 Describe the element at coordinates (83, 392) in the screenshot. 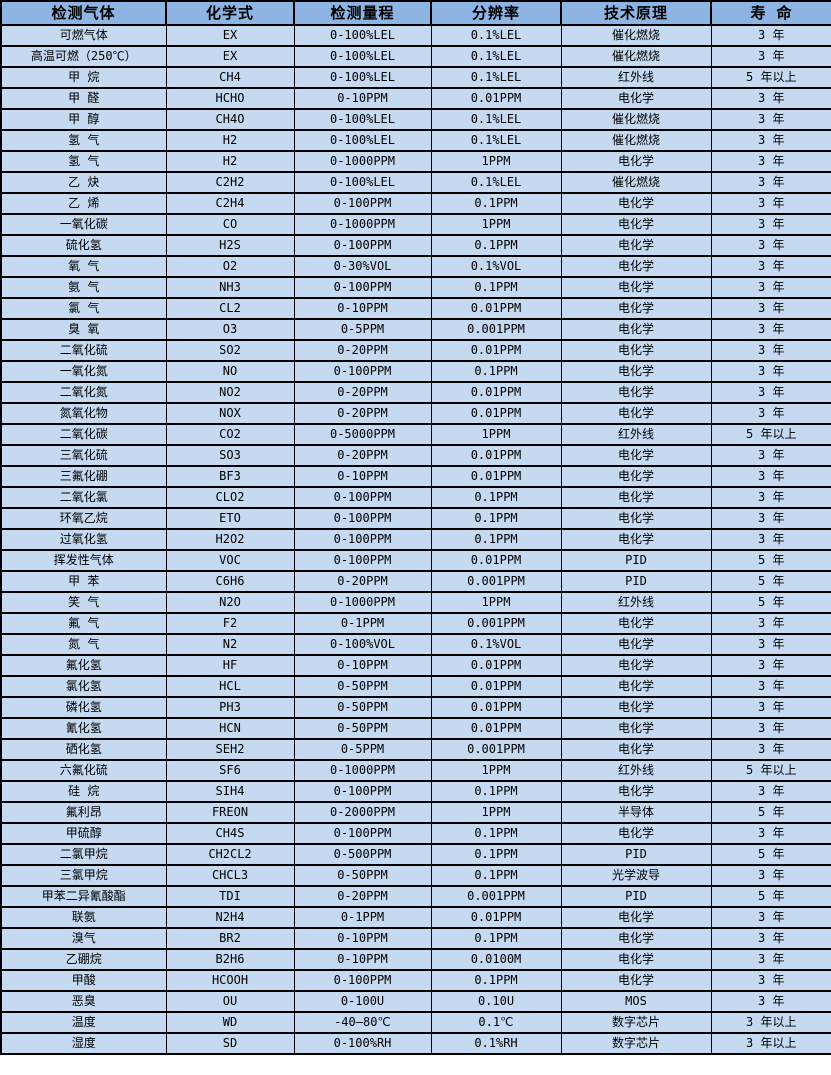

I see `gas-name-cell: 二氧化氮` at that location.